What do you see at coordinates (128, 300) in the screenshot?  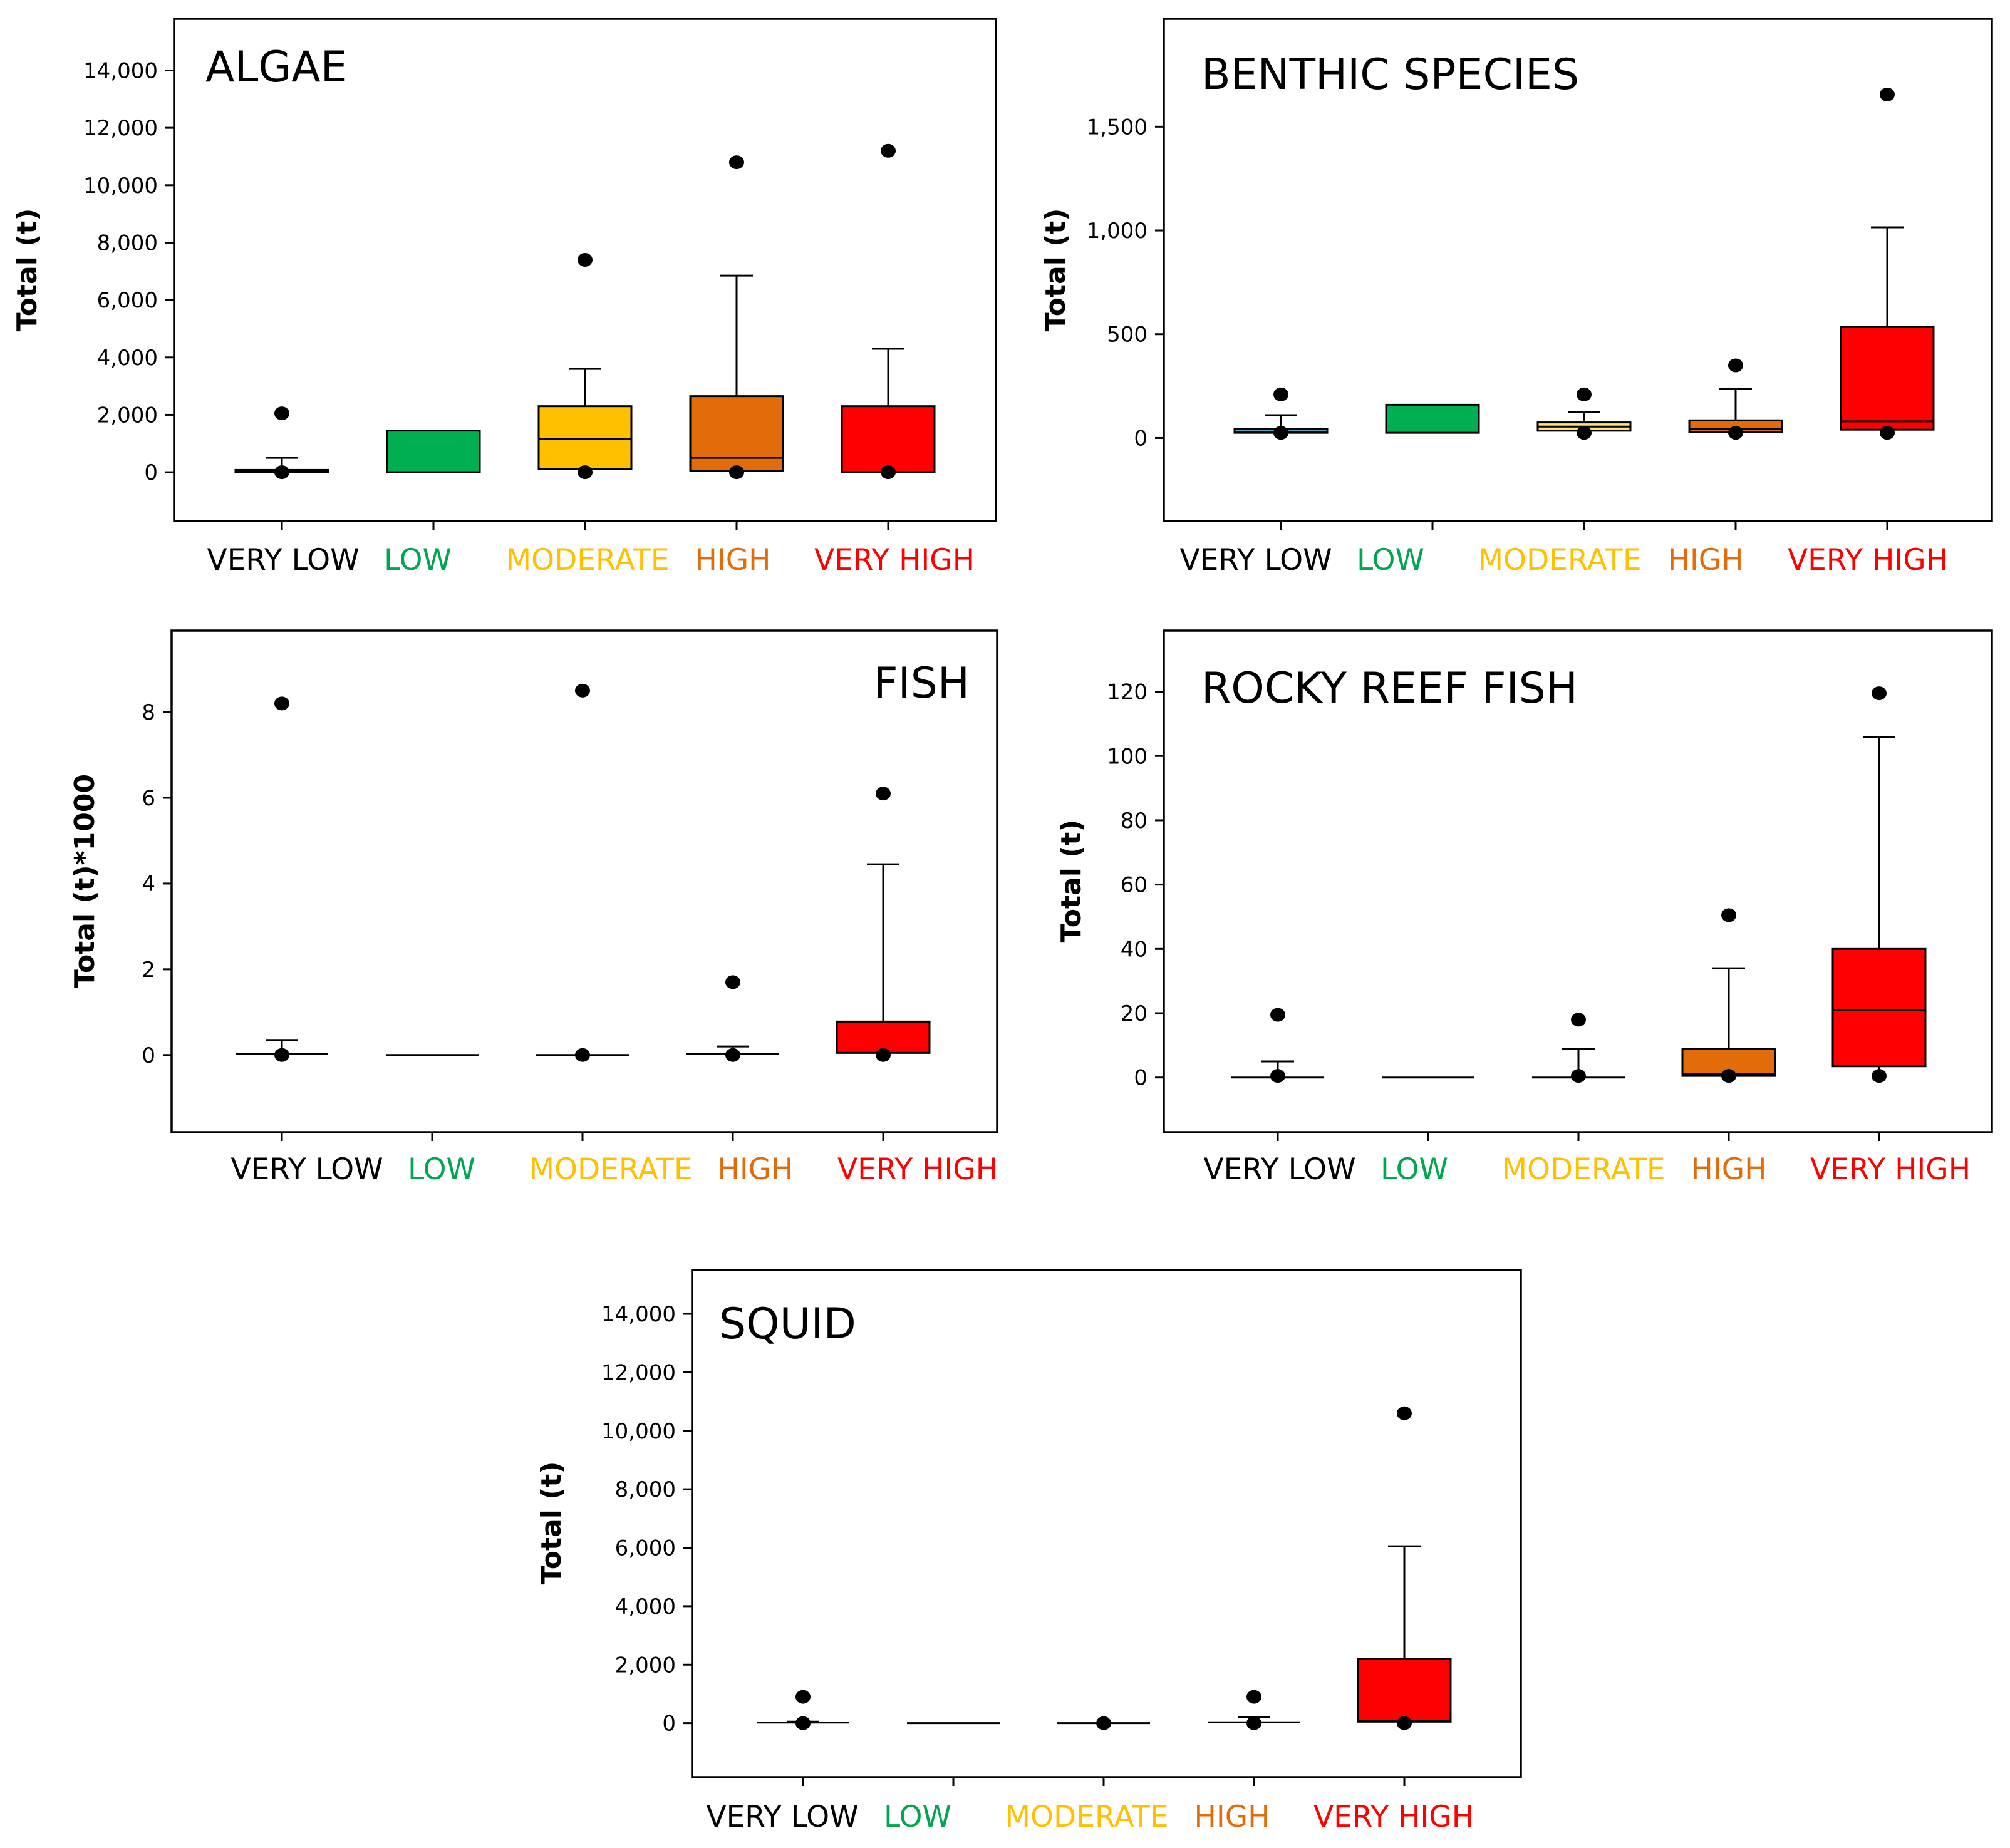 I see `y-tick-label: 6,000` at bounding box center [128, 300].